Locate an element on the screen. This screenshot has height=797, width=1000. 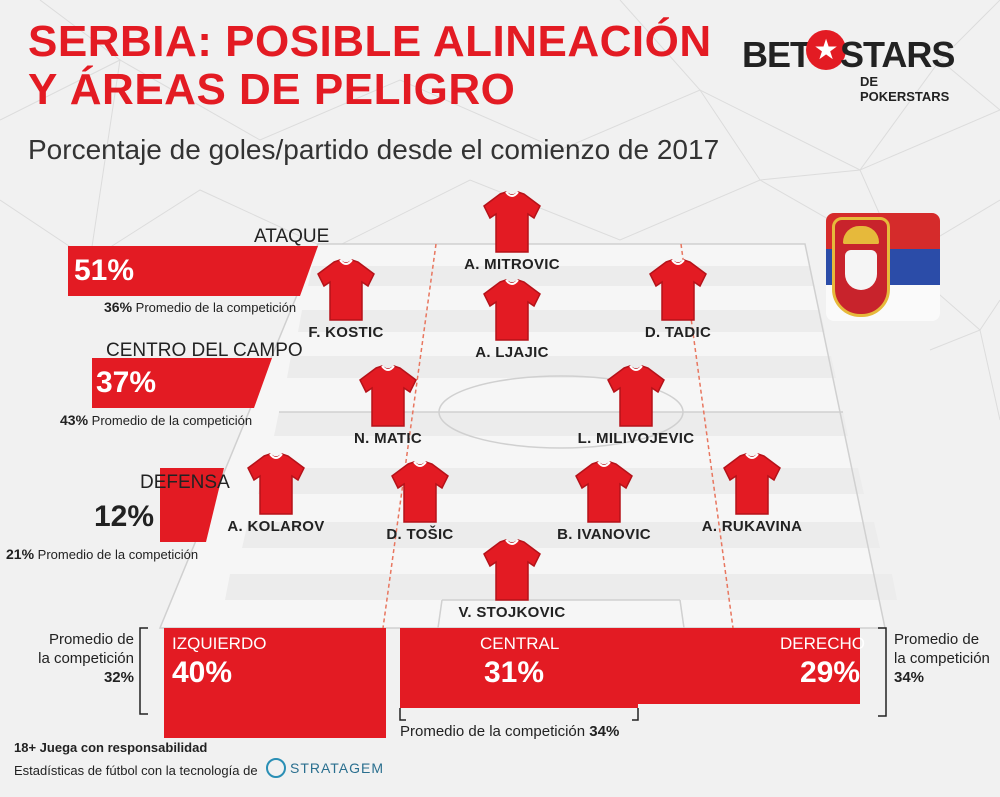
stratagem-text: STRATAGEM is located at coordinates (337, 768).